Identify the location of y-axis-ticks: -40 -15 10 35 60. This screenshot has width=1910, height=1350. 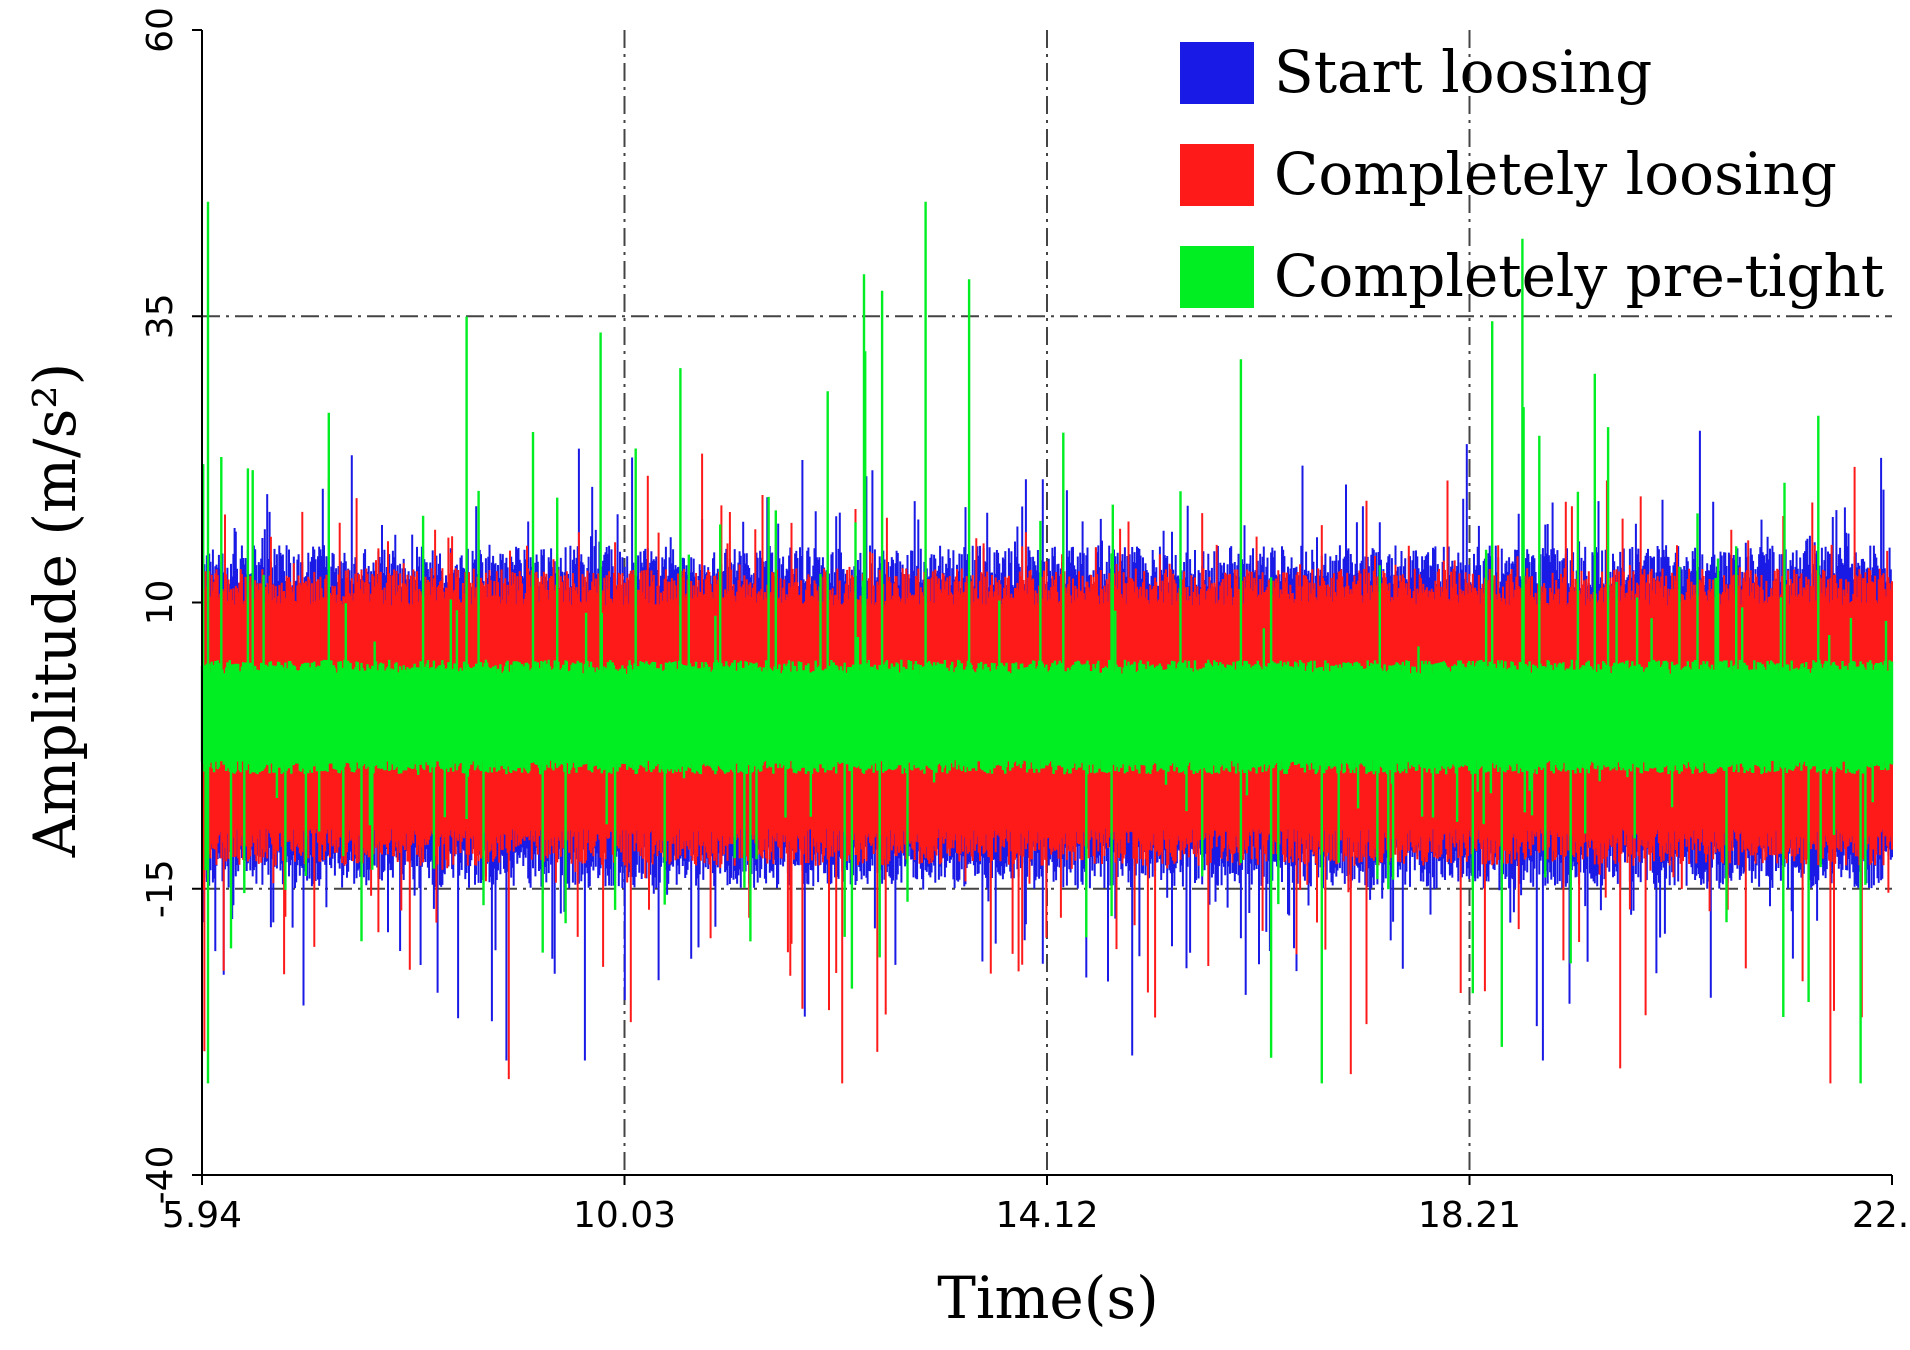
(171, 605).